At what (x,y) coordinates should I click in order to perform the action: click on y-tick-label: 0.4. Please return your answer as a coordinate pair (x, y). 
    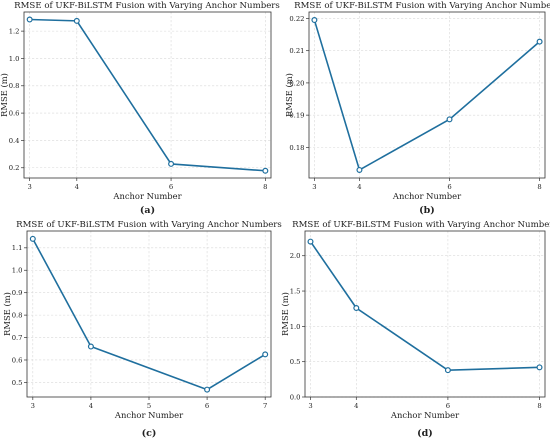
    Looking at the image, I should click on (14, 141).